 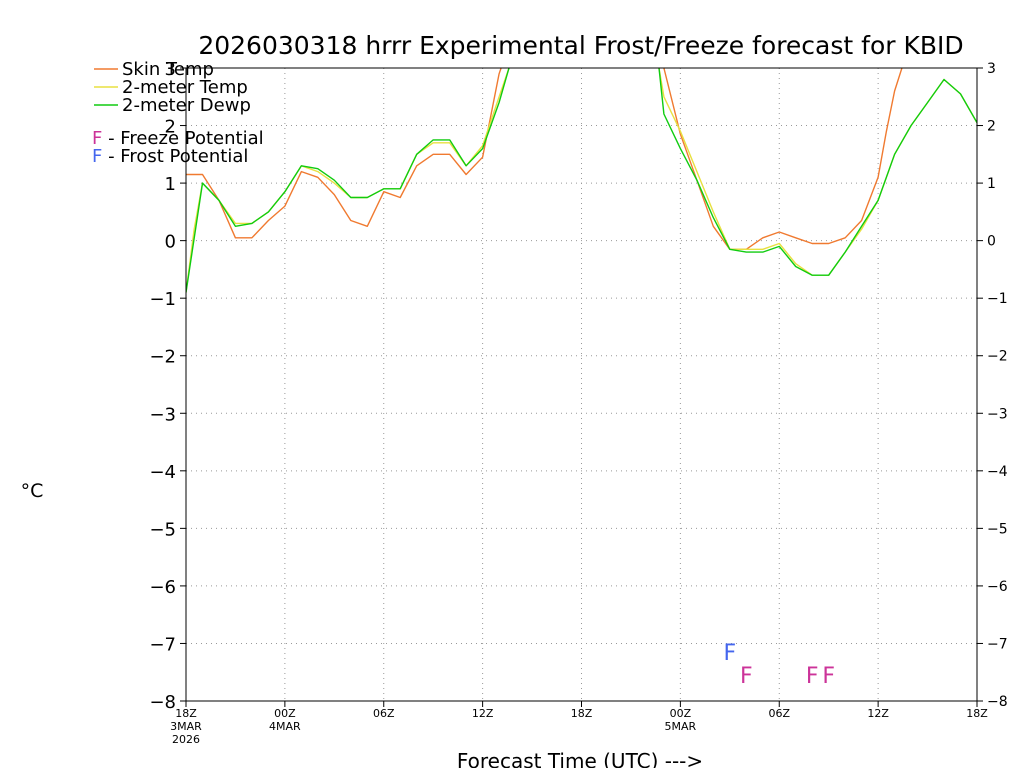 What do you see at coordinates (185, 87) in the screenshot?
I see `legend-label: 2-meter Temp` at bounding box center [185, 87].